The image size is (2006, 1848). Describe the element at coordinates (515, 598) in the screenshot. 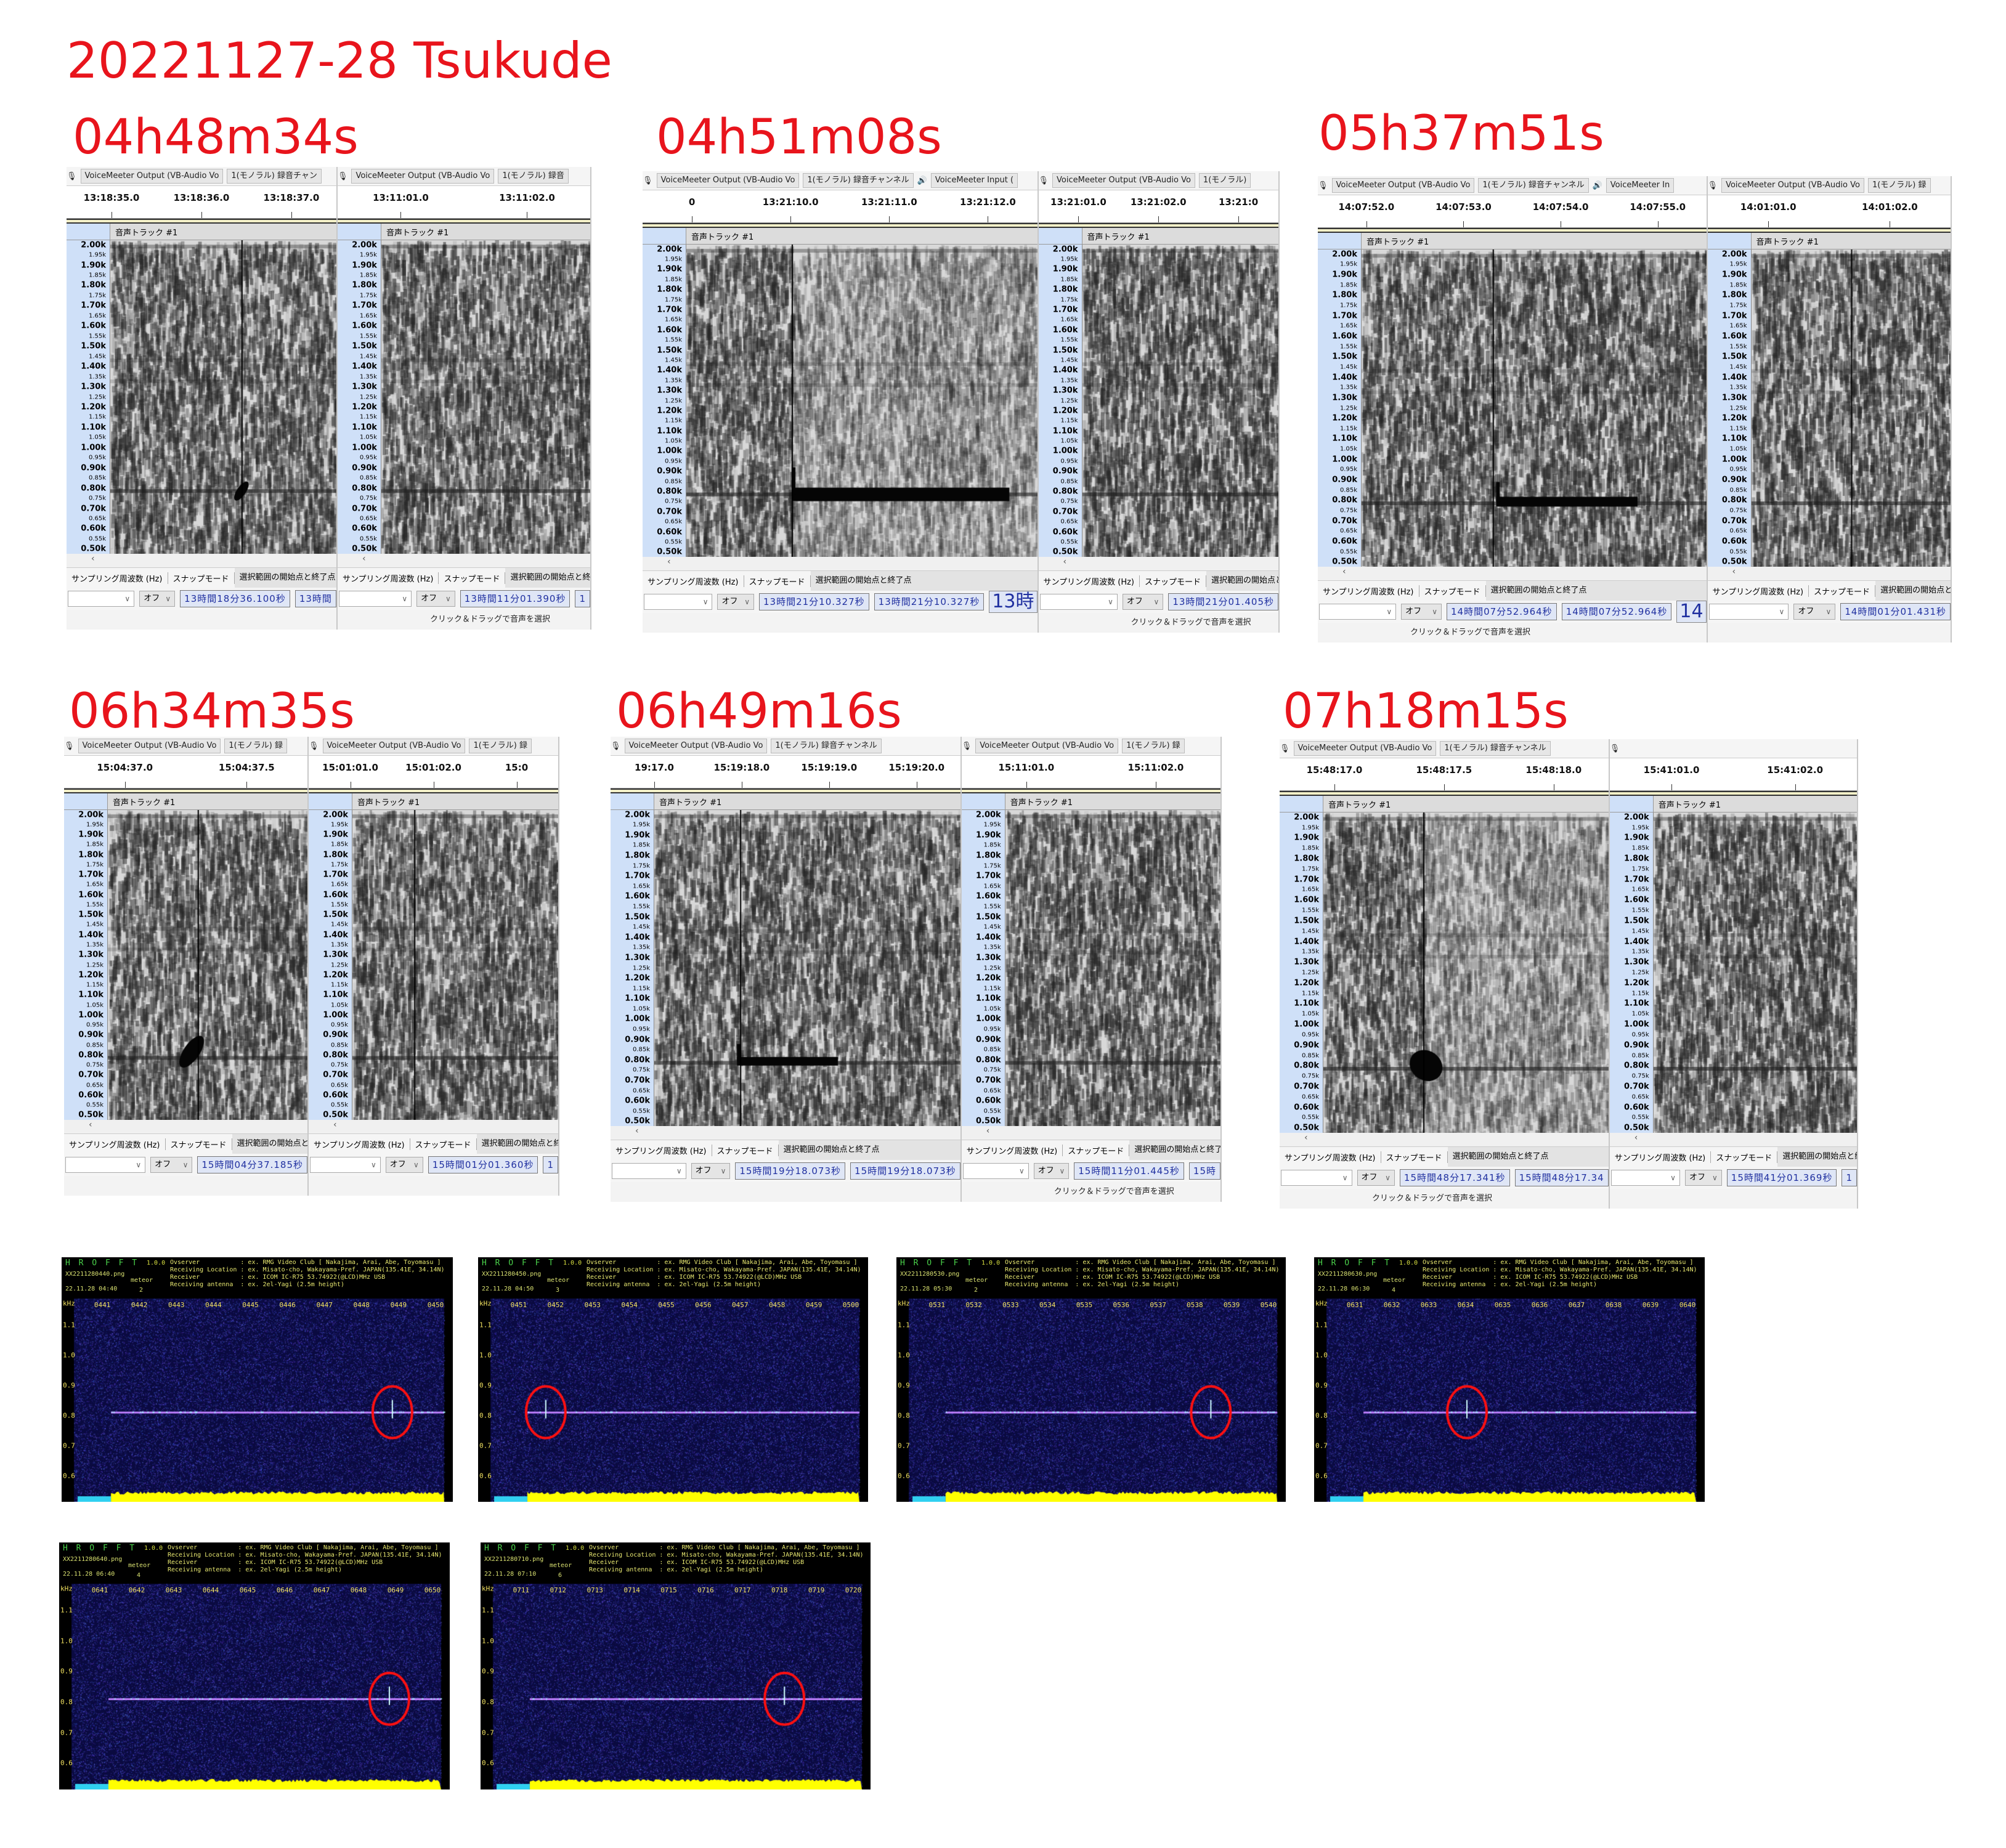

I see `selection-start: 13時間11分01.390秒` at that location.